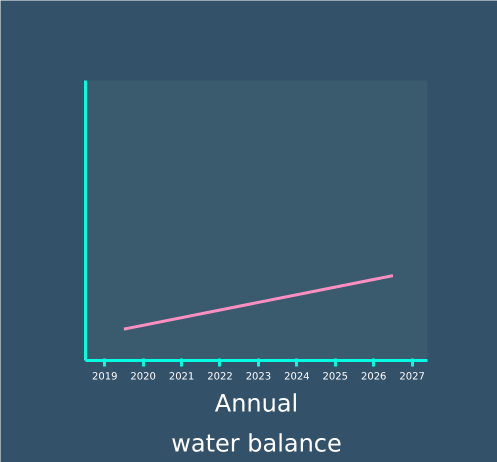 Image resolution: width=497 pixels, height=462 pixels. What do you see at coordinates (220, 377) in the screenshot?
I see `x-tick-label: 2022` at bounding box center [220, 377].